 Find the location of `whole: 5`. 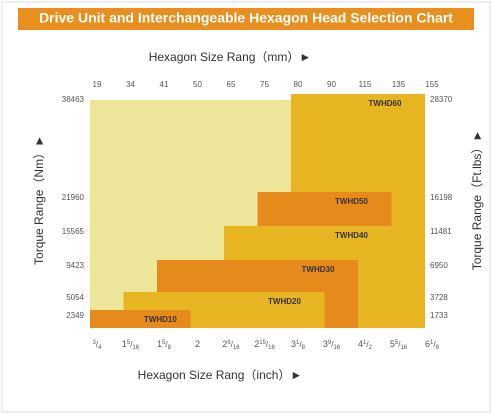

whole: 5 is located at coordinates (392, 344).